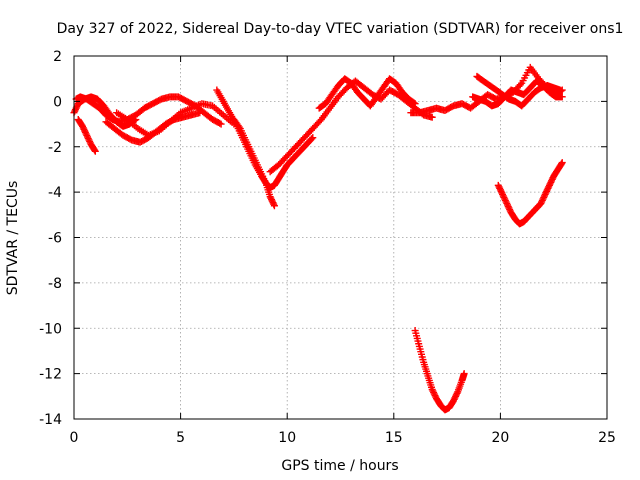  Describe the element at coordinates (50, 375) in the screenshot. I see `y-tick-label: -12` at that location.